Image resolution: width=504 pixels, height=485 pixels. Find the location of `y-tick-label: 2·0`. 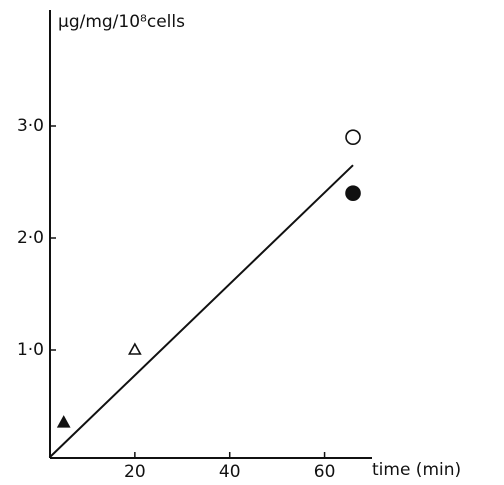

y-tick-label: 2·0 is located at coordinates (30, 238).